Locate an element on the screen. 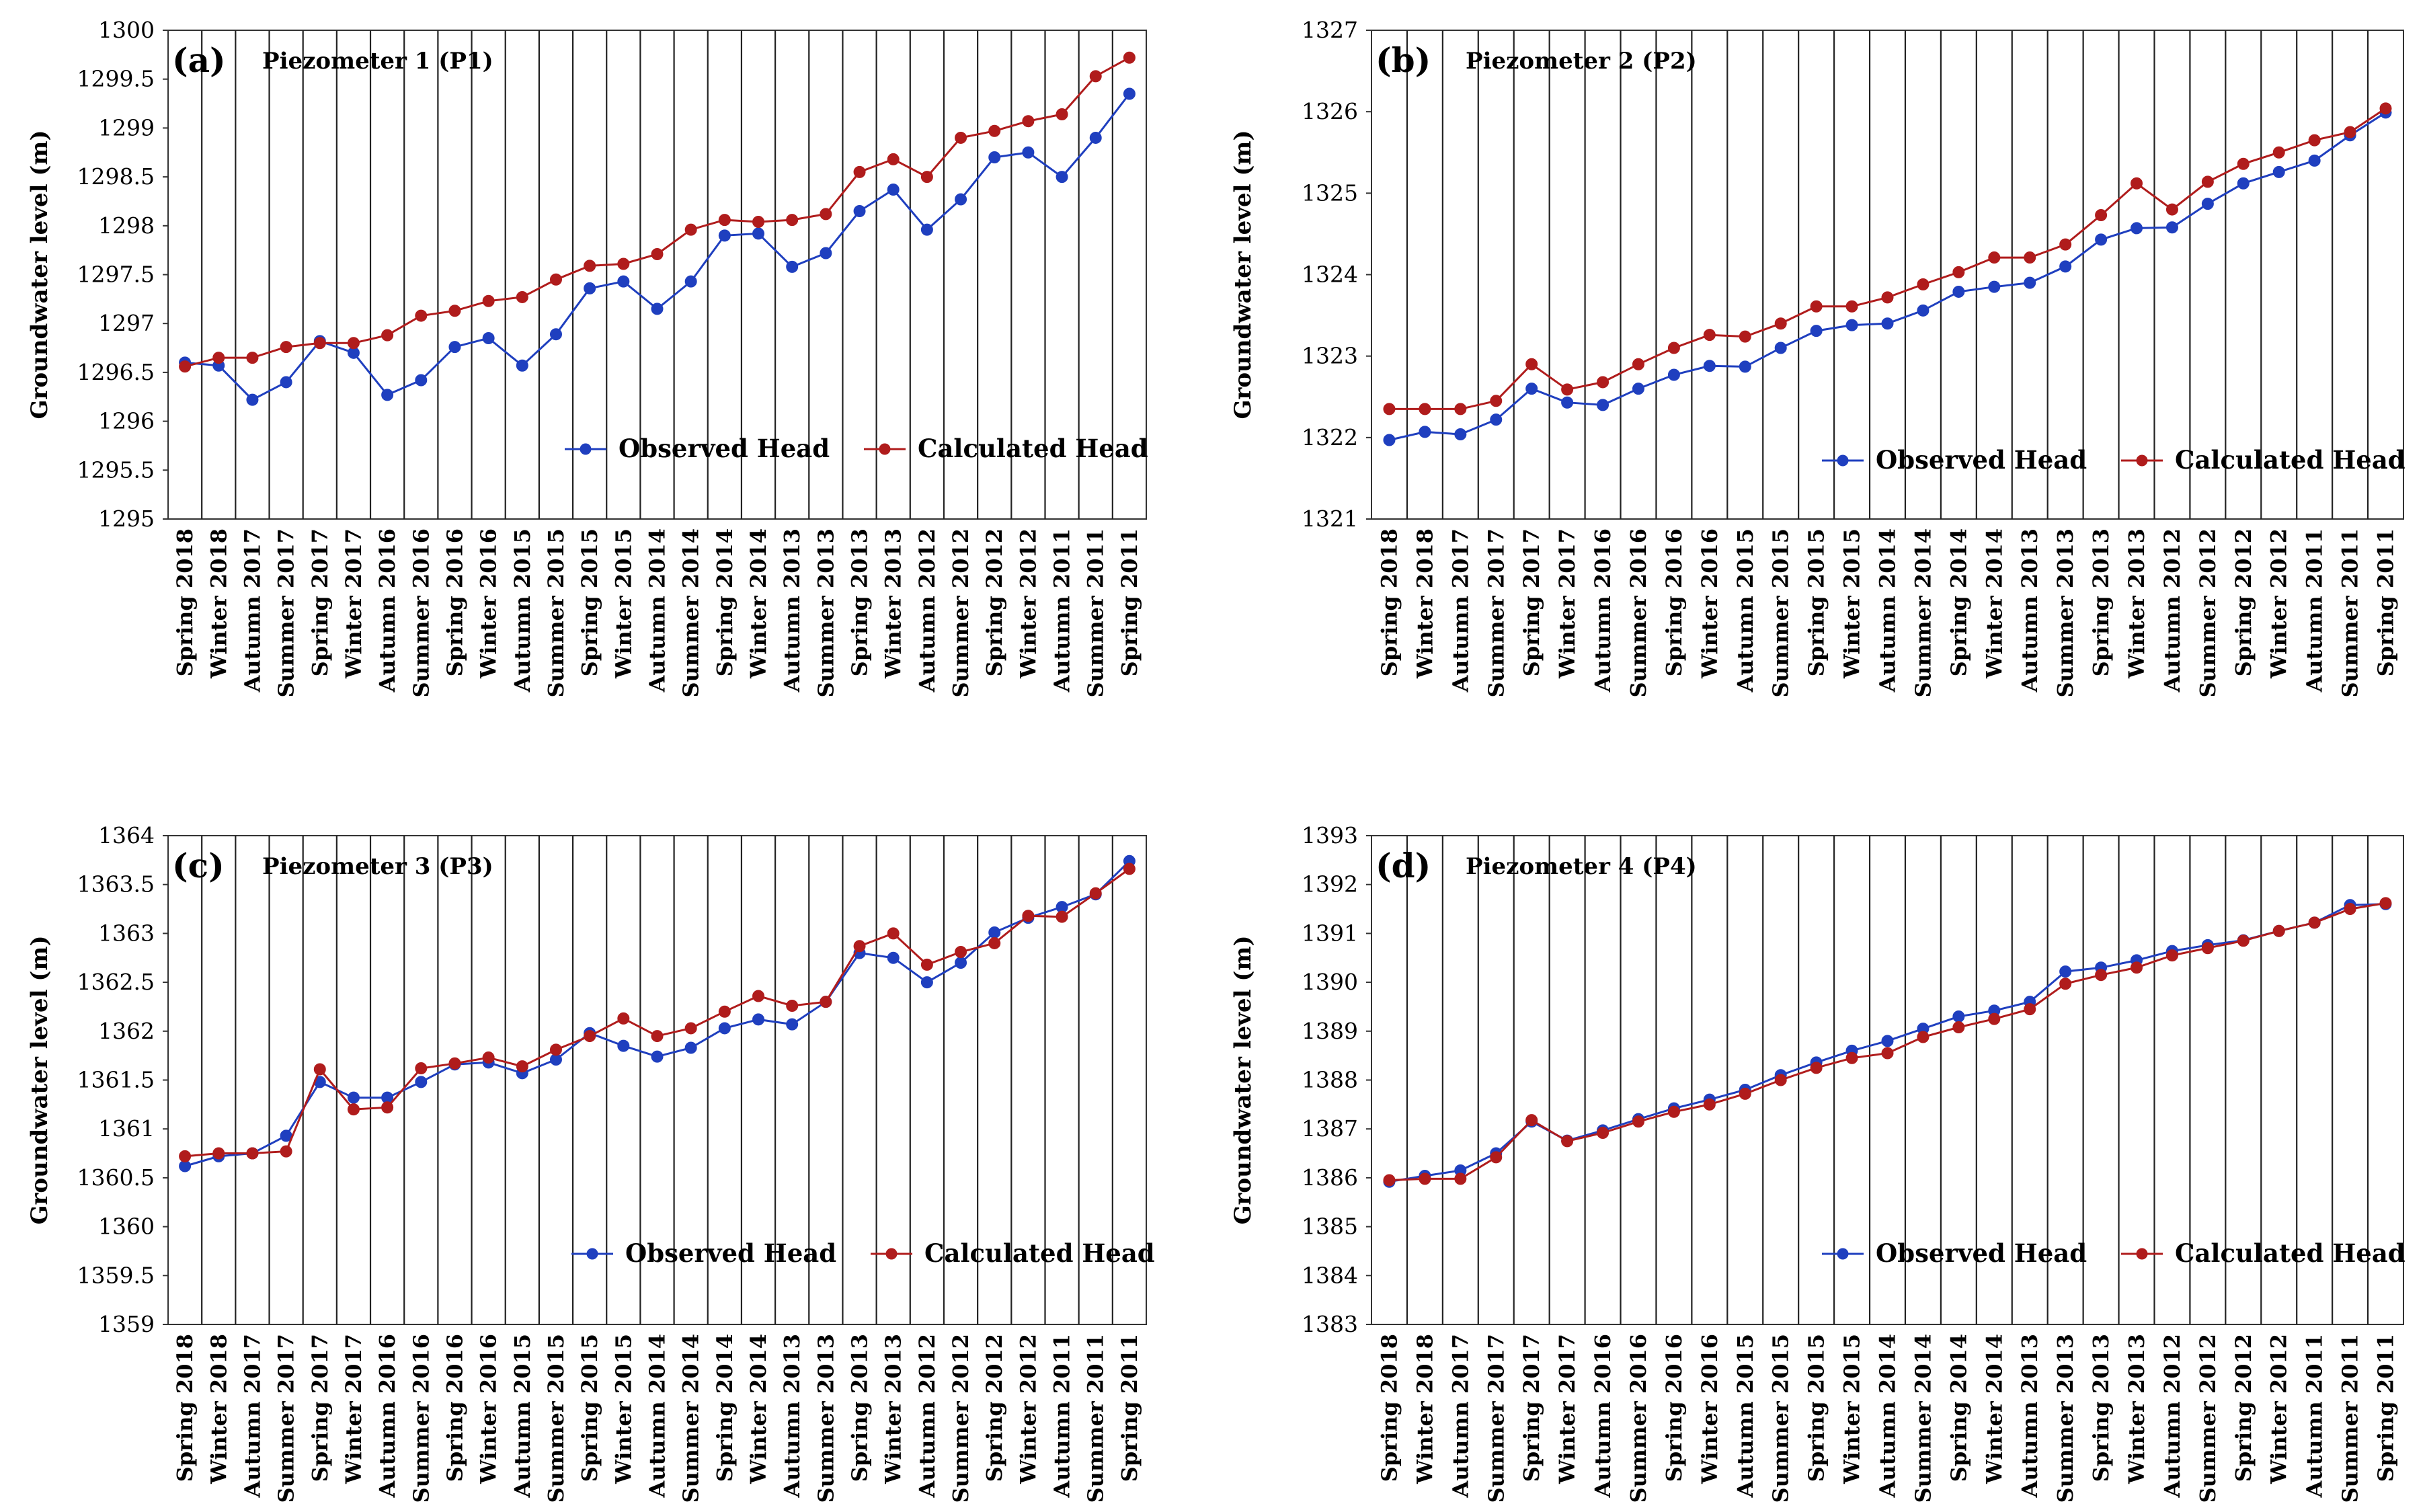 This screenshot has height=1512, width=2427. x-tick-label: Spring 2014 is located at coordinates (1959, 1408).